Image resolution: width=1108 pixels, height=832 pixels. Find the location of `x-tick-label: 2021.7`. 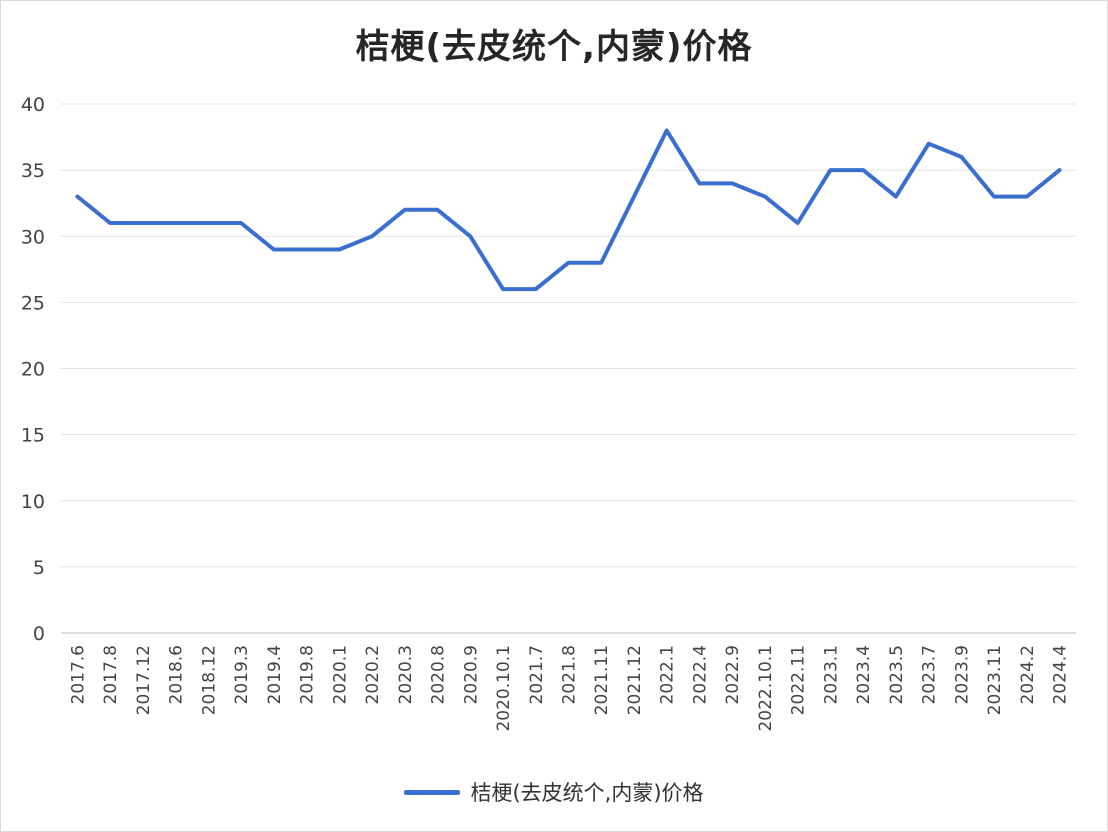

x-tick-label: 2021.7 is located at coordinates (537, 674).